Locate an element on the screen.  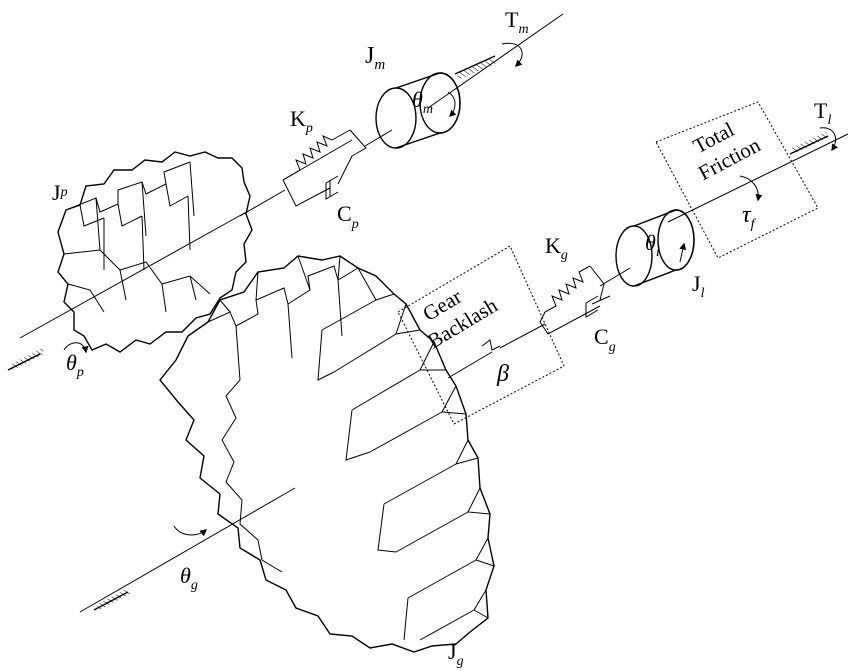
motor-ground is located at coordinates (475, 67).